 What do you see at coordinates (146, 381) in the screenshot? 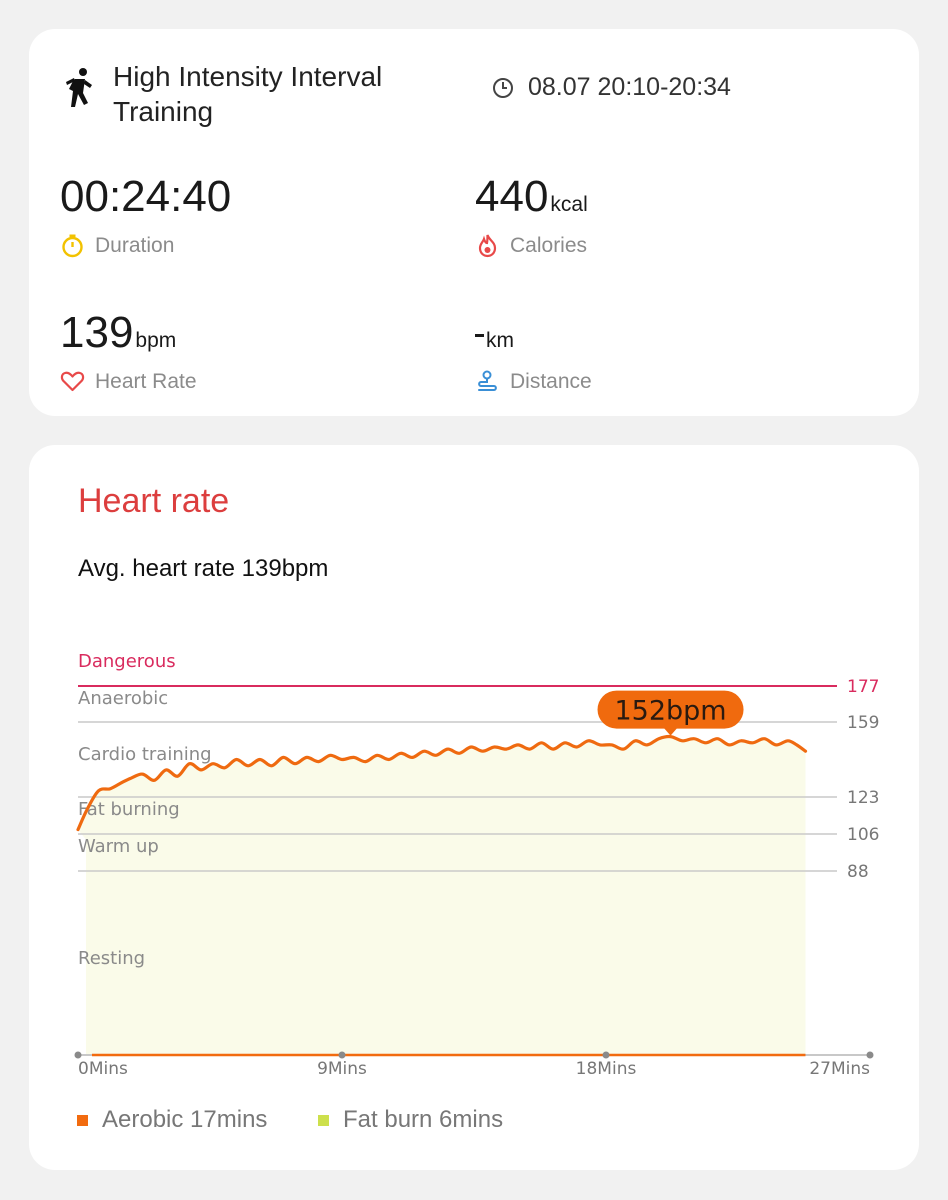
I see `heart-rate-label: Heart Rate` at bounding box center [146, 381].